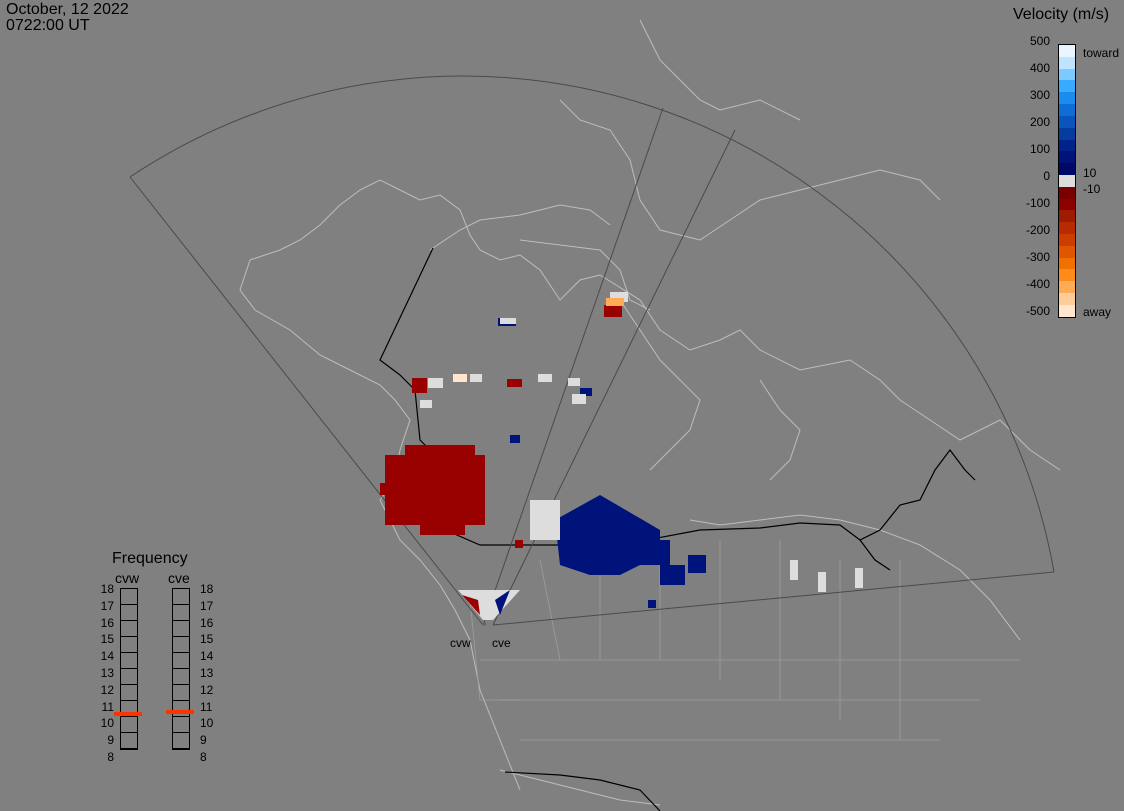  Describe the element at coordinates (1037, 203) in the screenshot. I see `colorbar-tick-label: -100` at that location.